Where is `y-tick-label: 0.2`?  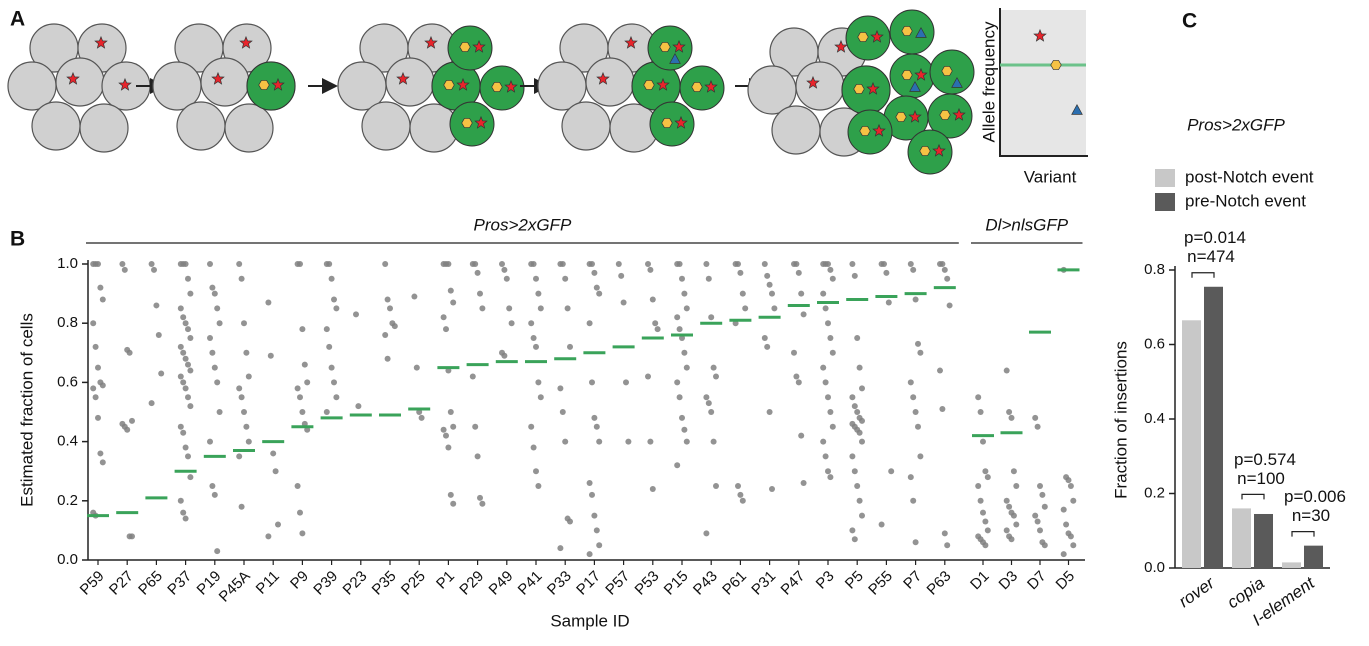 y-tick-label: 0.2 is located at coordinates (67, 500).